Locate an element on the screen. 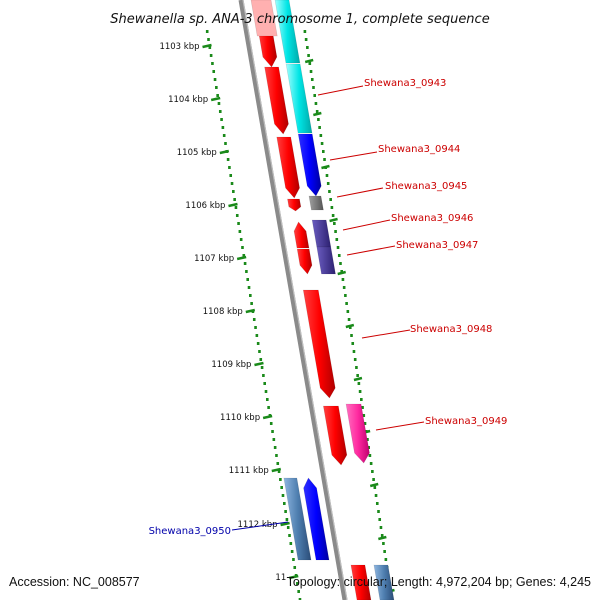 Image resolution: width=600 pixels, height=600 pixels. tick-label: 1111 kbp is located at coordinates (249, 471).